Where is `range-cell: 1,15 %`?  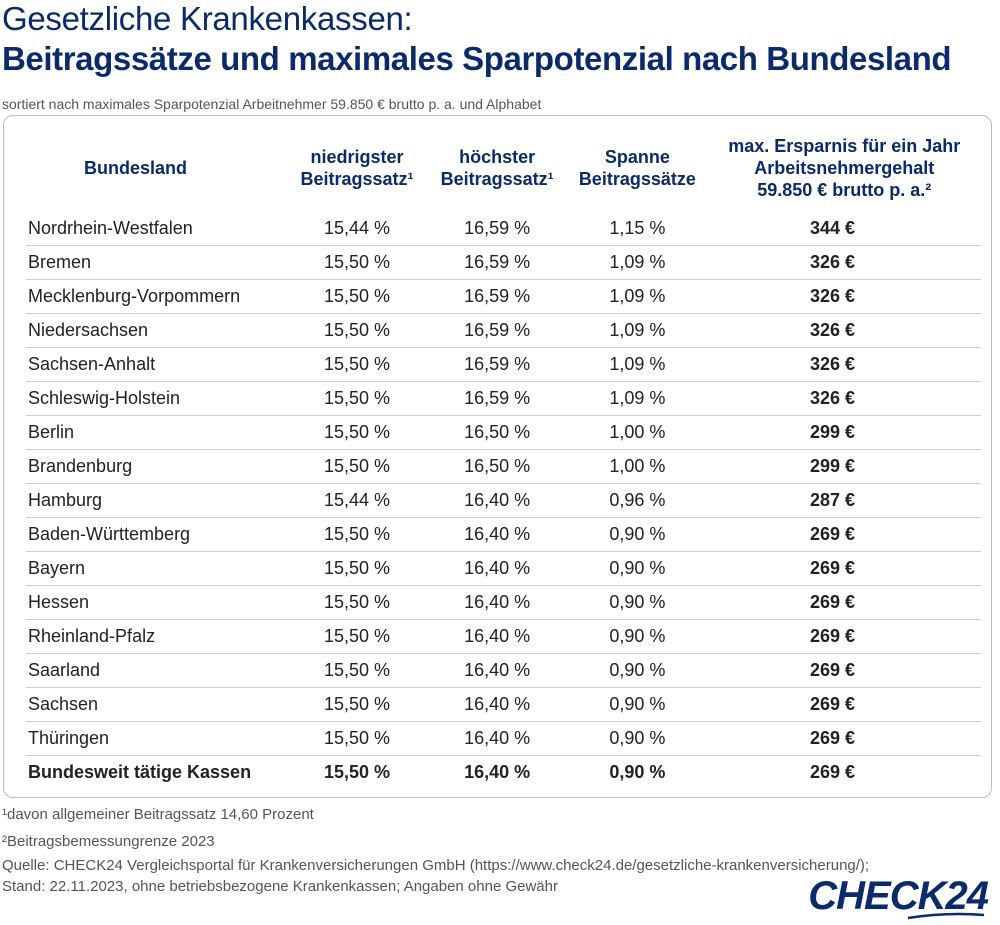
range-cell: 1,15 % is located at coordinates (637, 229).